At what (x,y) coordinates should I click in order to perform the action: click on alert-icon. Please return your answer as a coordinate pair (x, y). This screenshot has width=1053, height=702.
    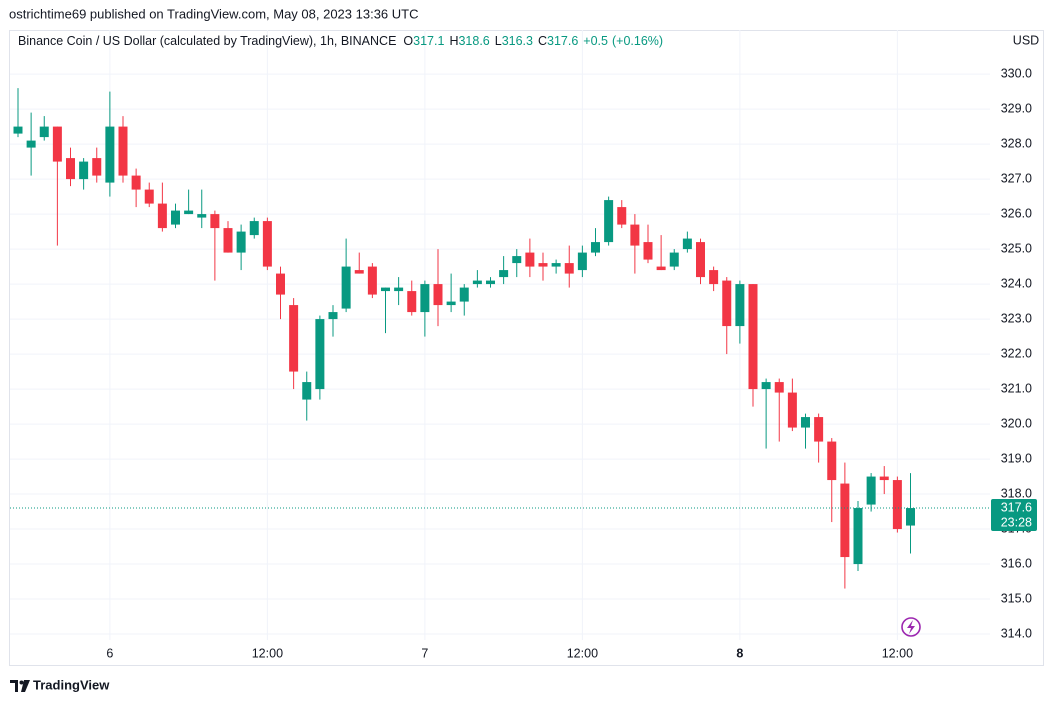
    Looking at the image, I should click on (911, 627).